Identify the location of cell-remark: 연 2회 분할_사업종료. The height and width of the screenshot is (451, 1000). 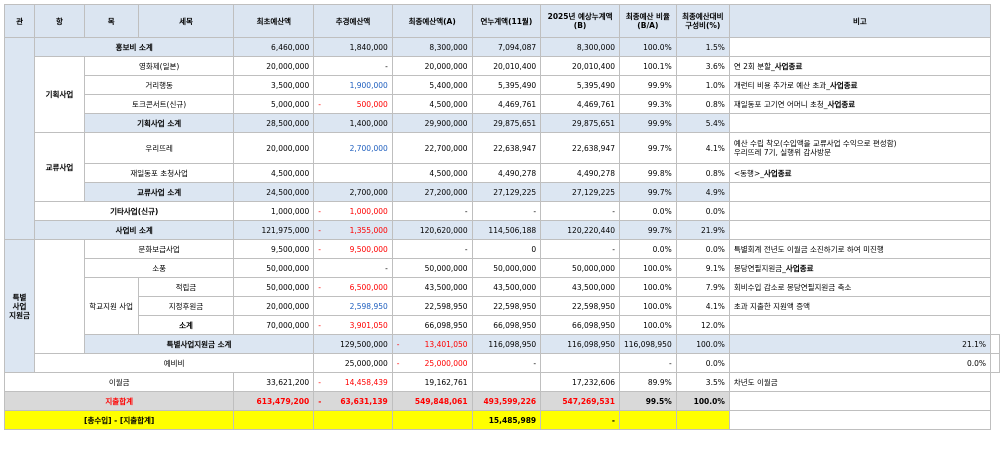
(860, 66).